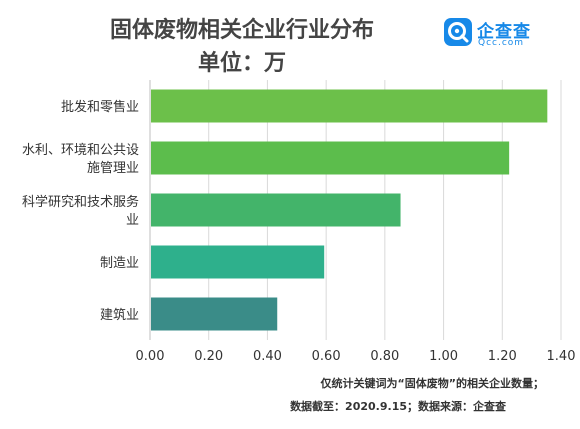  Describe the element at coordinates (458, 32) in the screenshot. I see `qcc-logo-icon` at that location.